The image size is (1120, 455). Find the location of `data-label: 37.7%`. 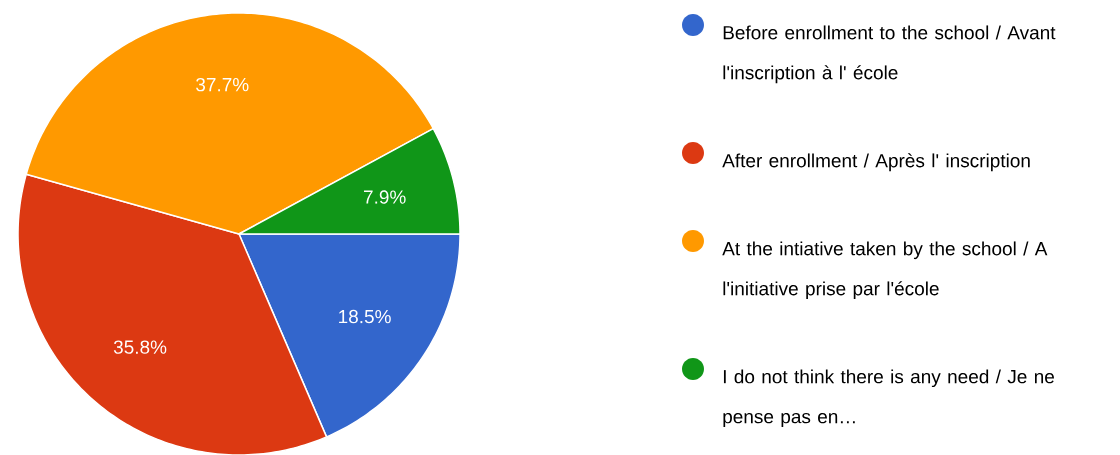

data-label: 37.7% is located at coordinates (222, 84).